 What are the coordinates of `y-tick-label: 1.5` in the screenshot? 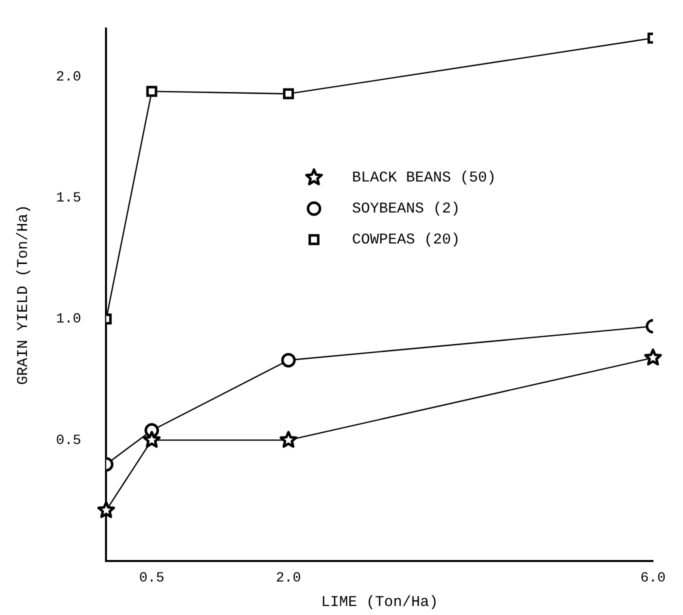 It's located at (69, 198).